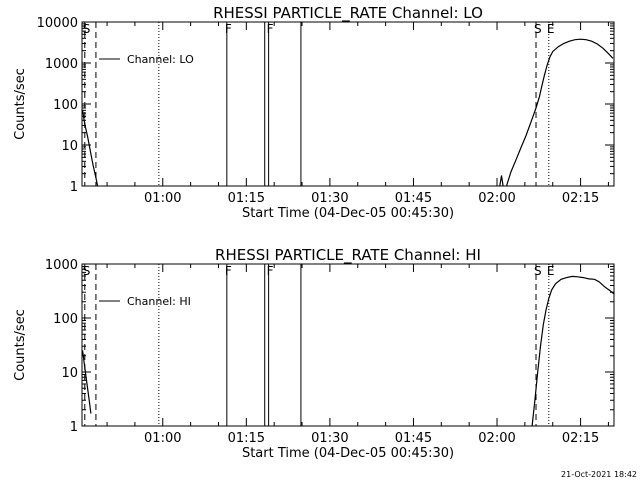 The width and height of the screenshot is (640, 480). I want to click on chart-title: RHESSI PARTICLE_RATE Channel: HI, so click(348, 255).